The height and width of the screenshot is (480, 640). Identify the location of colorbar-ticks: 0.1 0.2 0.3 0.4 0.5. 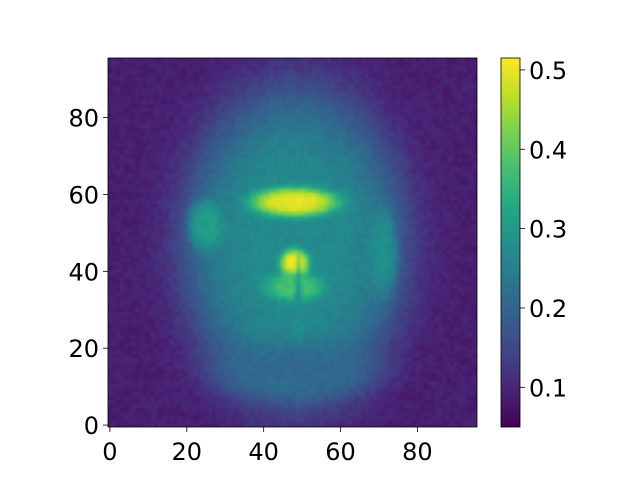
(543, 229).